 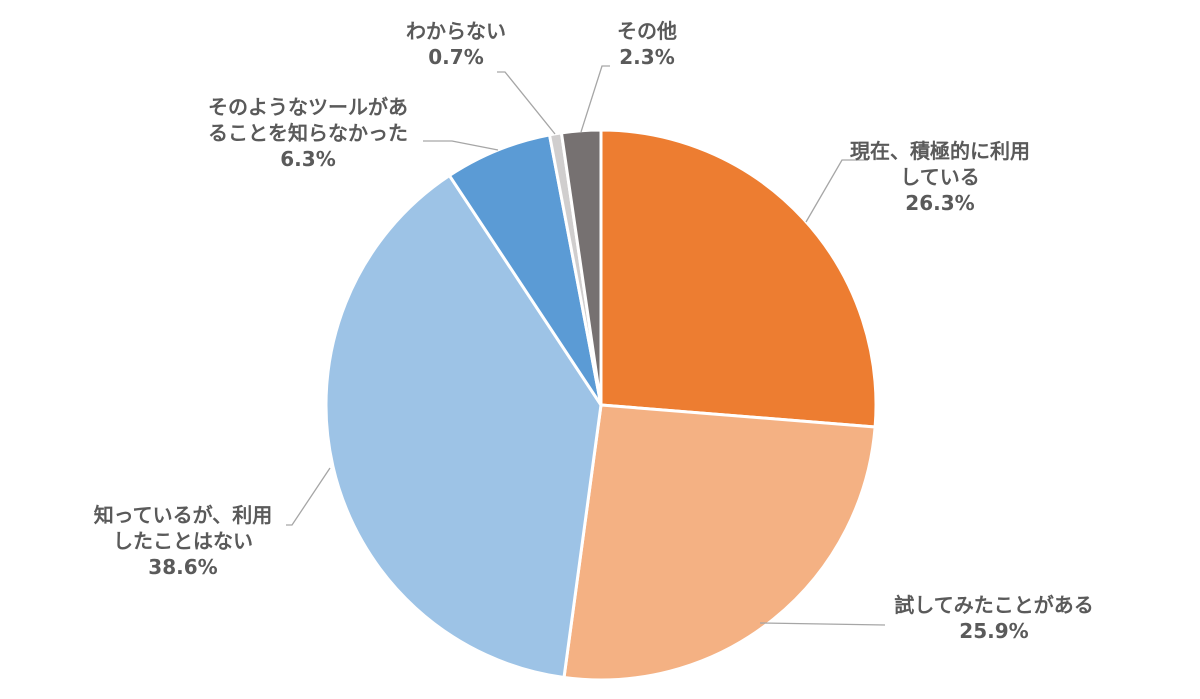 I want to click on slice-value-label: 38.6%, so click(x=182, y=567).